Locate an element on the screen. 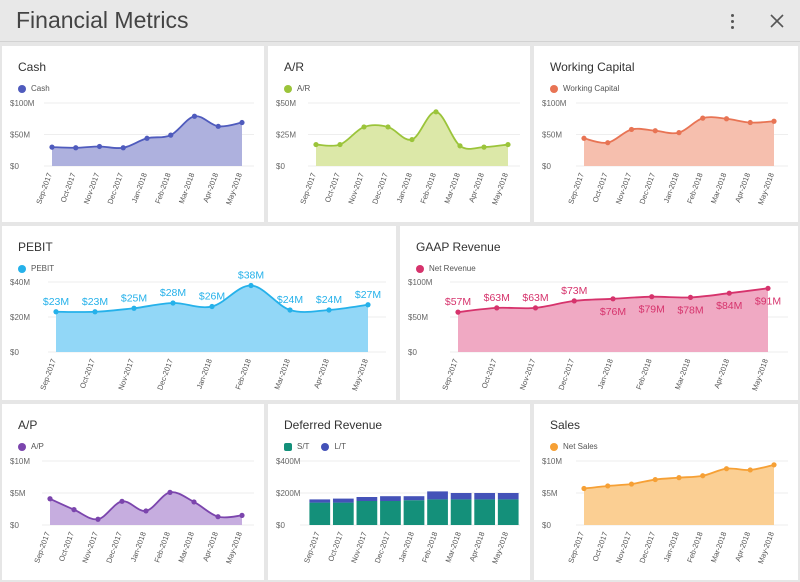  panel-title: Working Capital is located at coordinates (592, 67).